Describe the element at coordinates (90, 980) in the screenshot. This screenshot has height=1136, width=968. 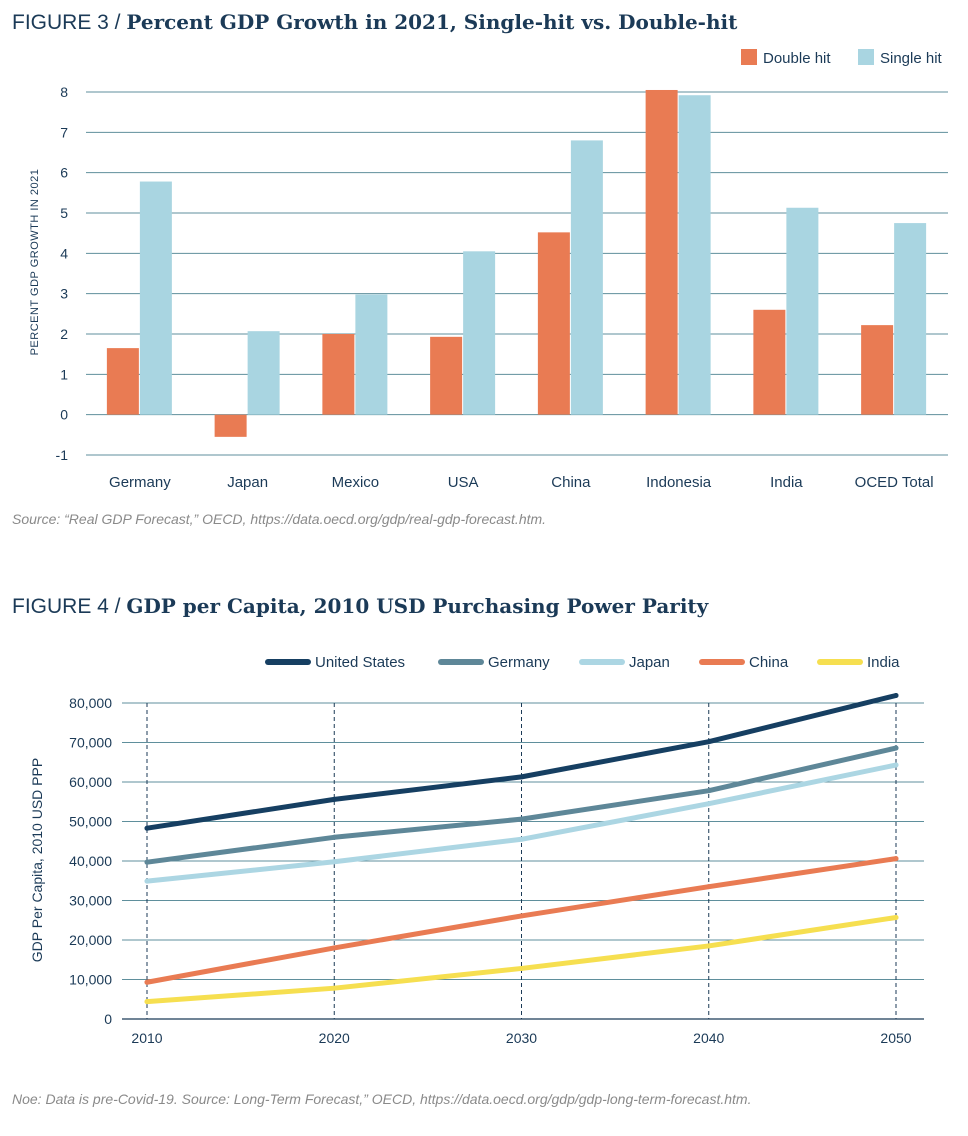
I see `y-tick-label: 10,000` at that location.